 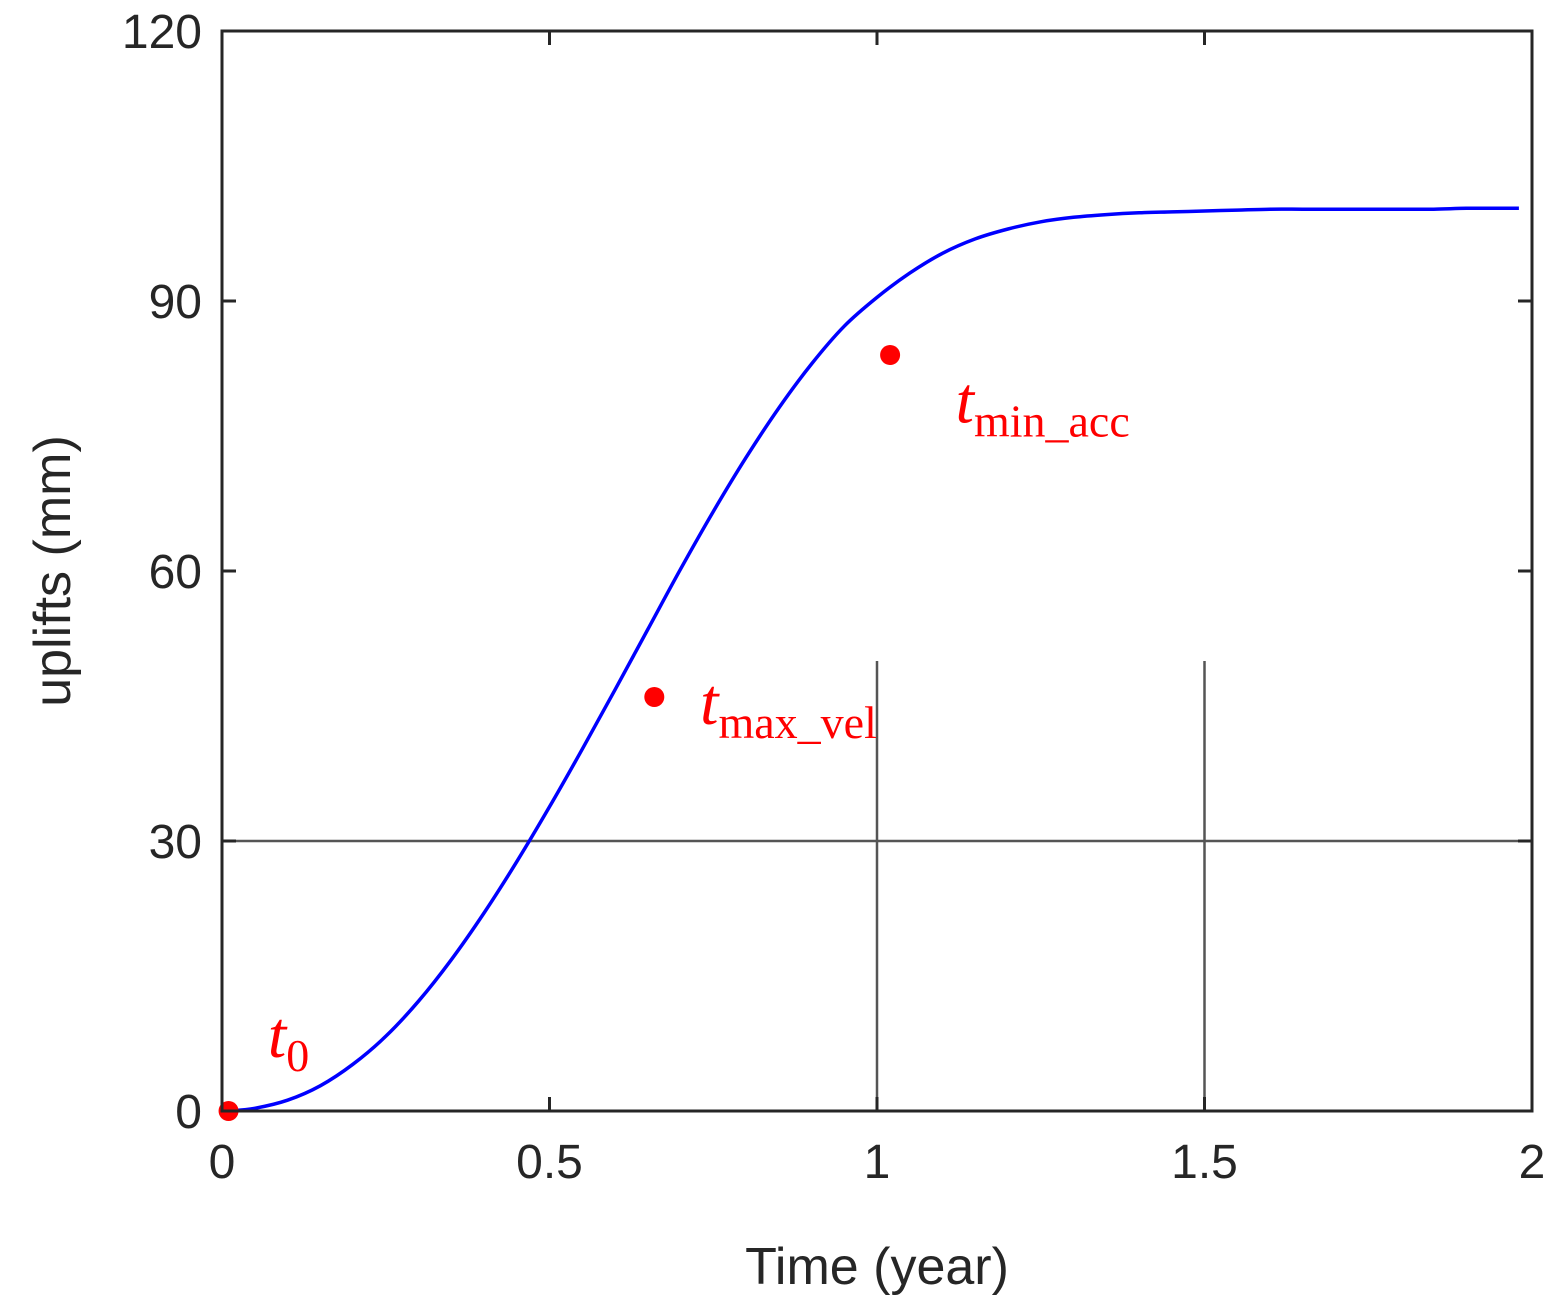 I want to click on annotation-subscript: 0, so click(x=297, y=1055).